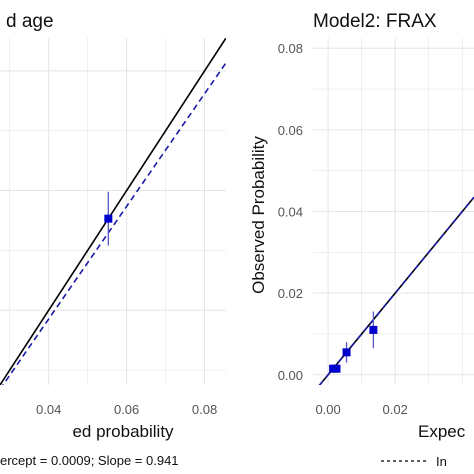 This screenshot has height=474, width=474. I want to click on y-tick-label: 0.04, so click(290, 212).